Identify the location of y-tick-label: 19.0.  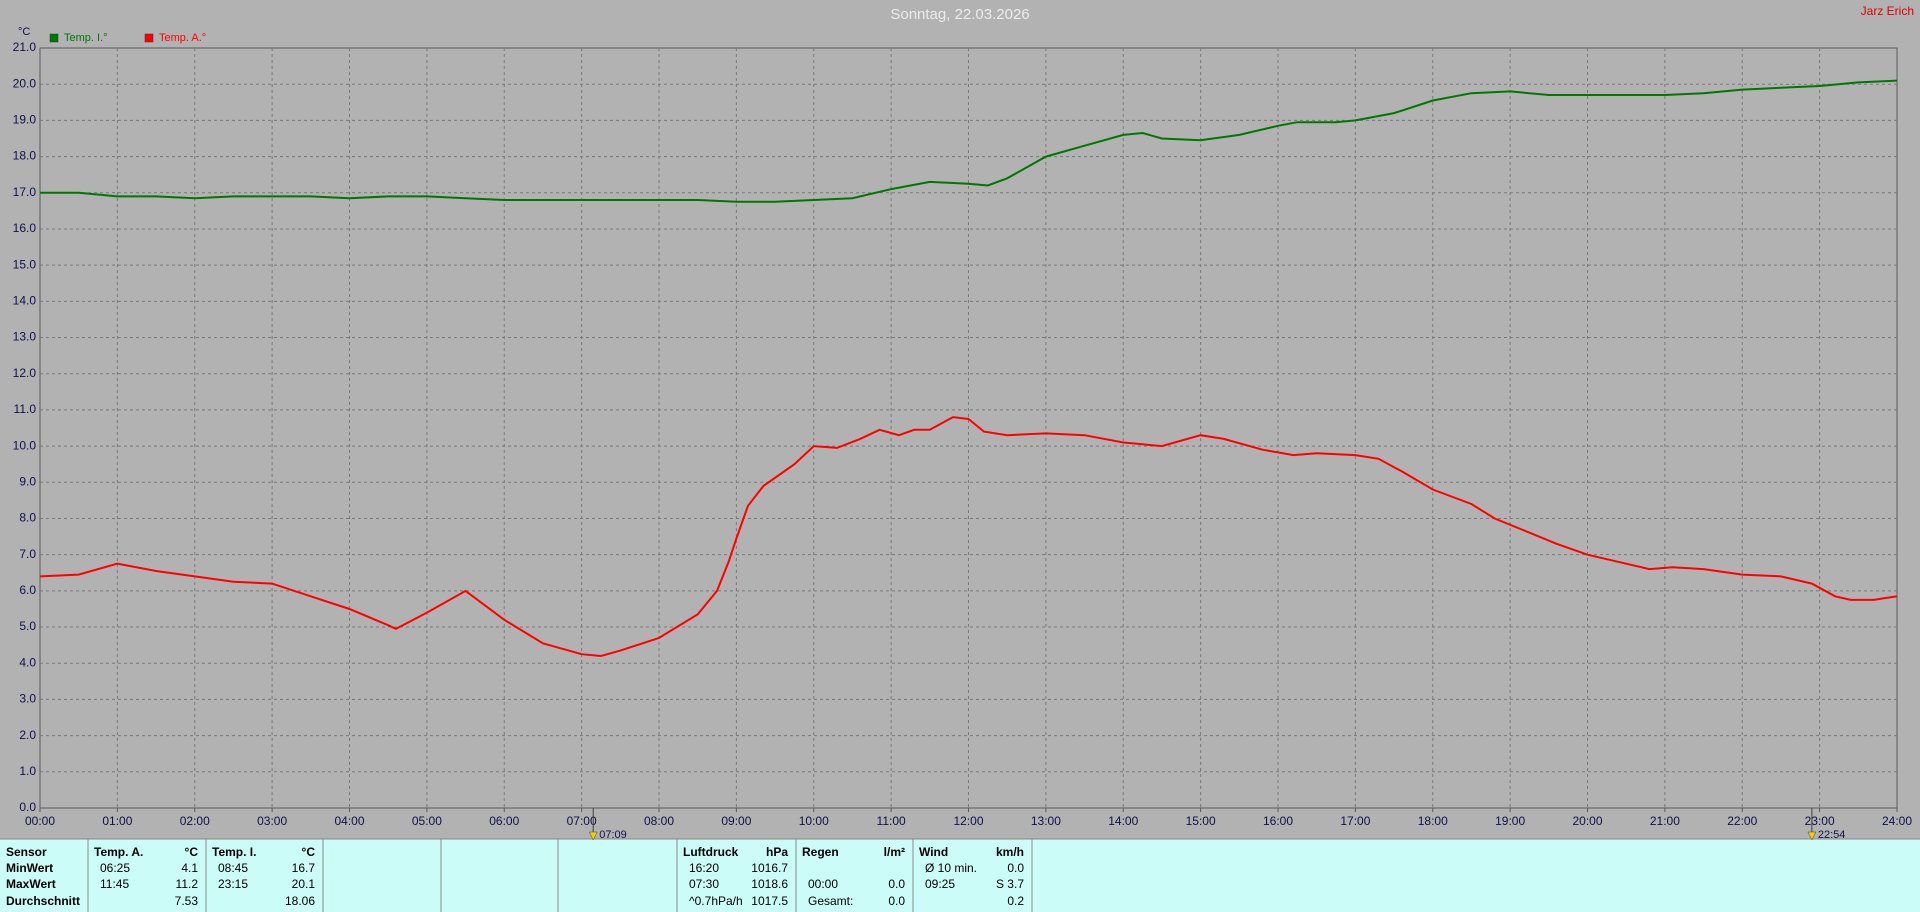
(25, 120).